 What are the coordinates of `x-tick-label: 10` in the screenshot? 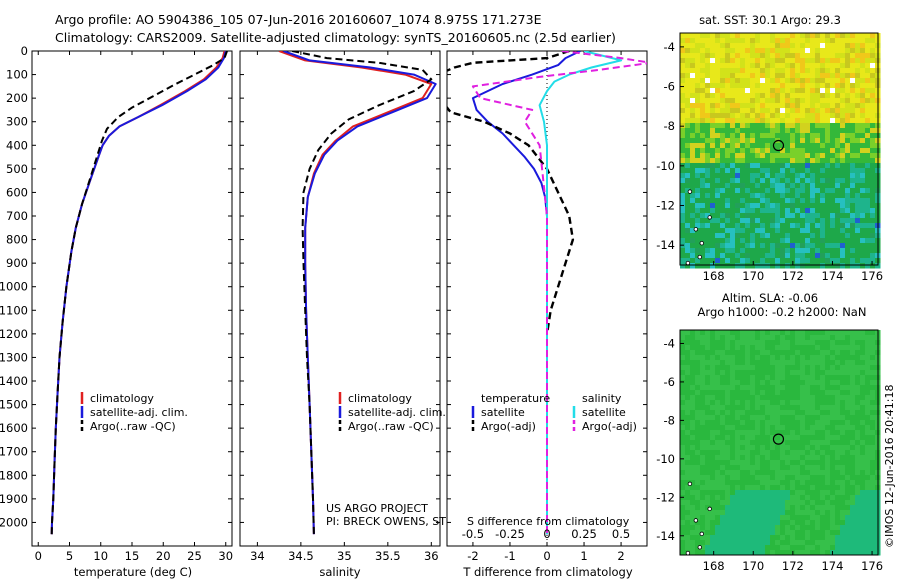 It's located at (100, 556).